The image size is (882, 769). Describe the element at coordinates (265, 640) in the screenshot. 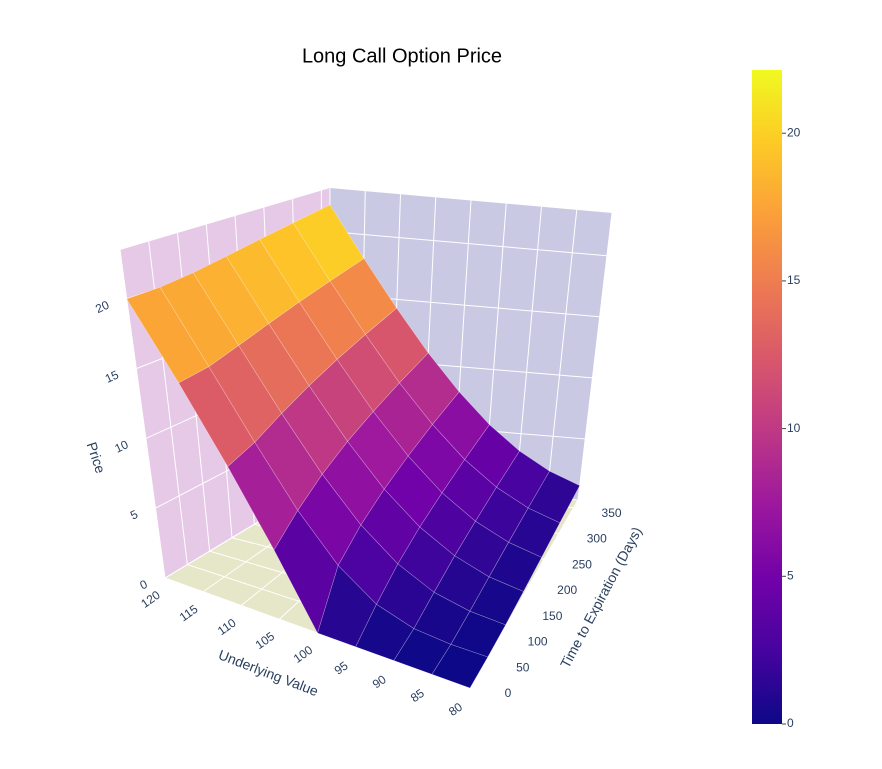

I see `x-tick-label: 105` at that location.